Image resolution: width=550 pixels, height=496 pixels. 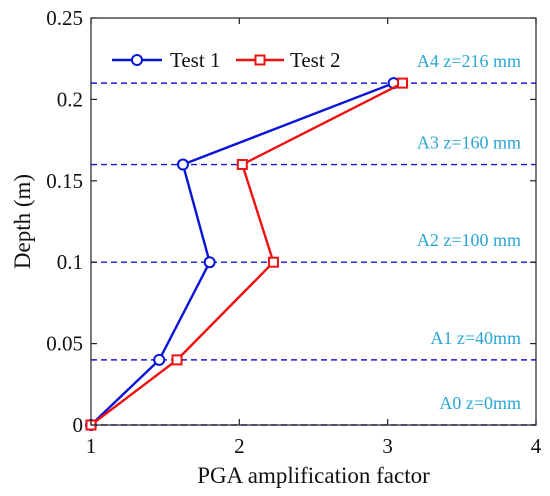 What do you see at coordinates (387, 446) in the screenshot?
I see `x-tick-label: 3` at bounding box center [387, 446].